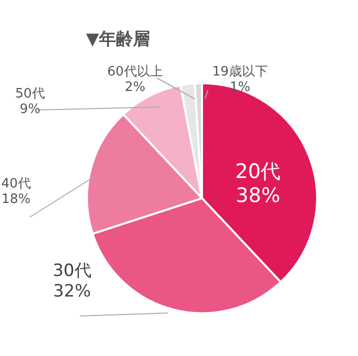 This screenshot has width=358, height=356. What do you see at coordinates (258, 171) in the screenshot?
I see `slice-label: 20代` at bounding box center [258, 171].